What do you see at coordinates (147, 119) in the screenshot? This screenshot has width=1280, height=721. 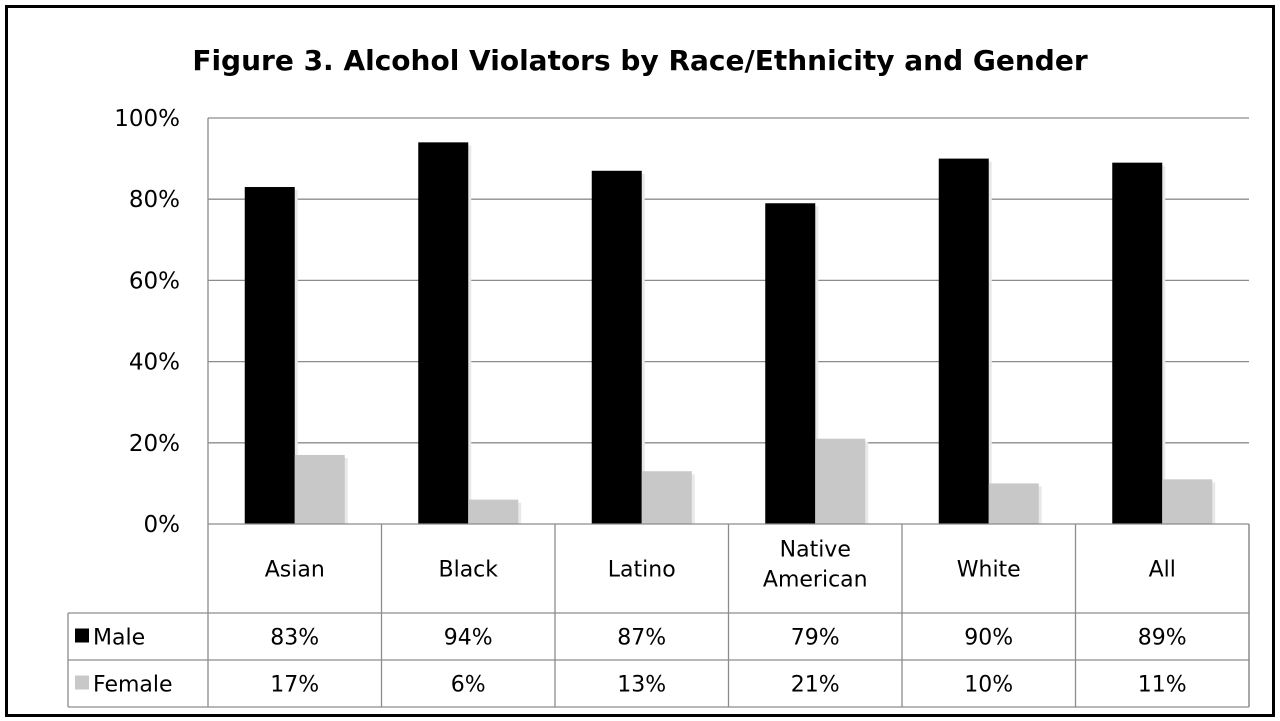 I see `y-tick-label: 100%` at bounding box center [147, 119].